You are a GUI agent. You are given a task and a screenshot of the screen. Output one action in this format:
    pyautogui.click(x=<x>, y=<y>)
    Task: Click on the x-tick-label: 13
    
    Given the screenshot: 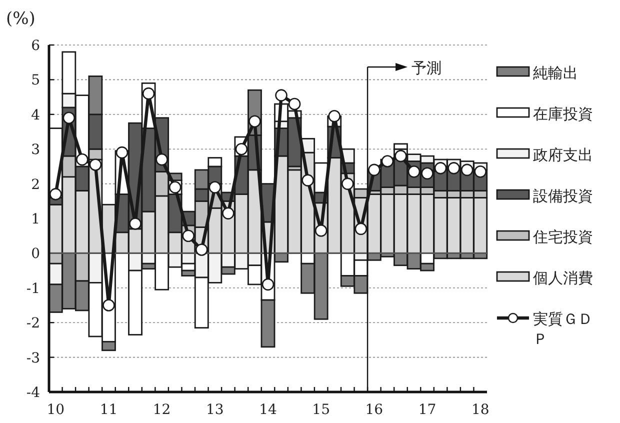 What is the action you would take?
    pyautogui.click(x=215, y=410)
    